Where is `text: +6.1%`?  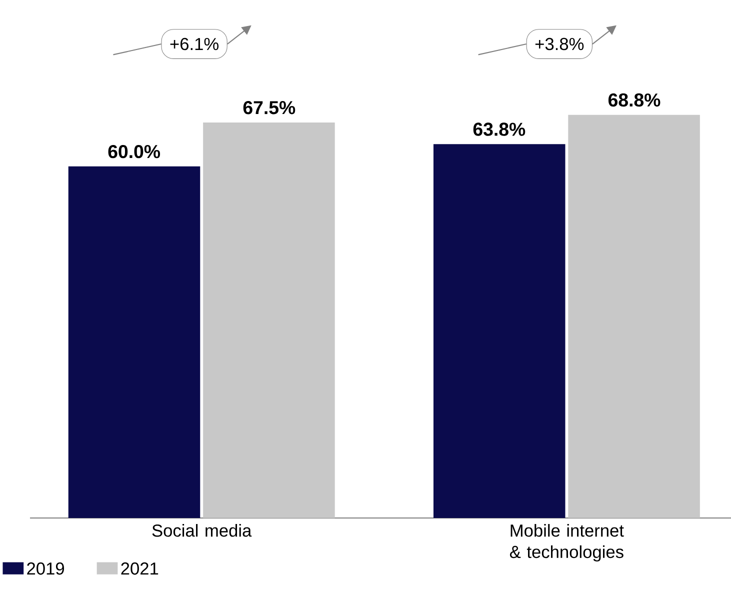
text: +6.1% is located at coordinates (194, 44).